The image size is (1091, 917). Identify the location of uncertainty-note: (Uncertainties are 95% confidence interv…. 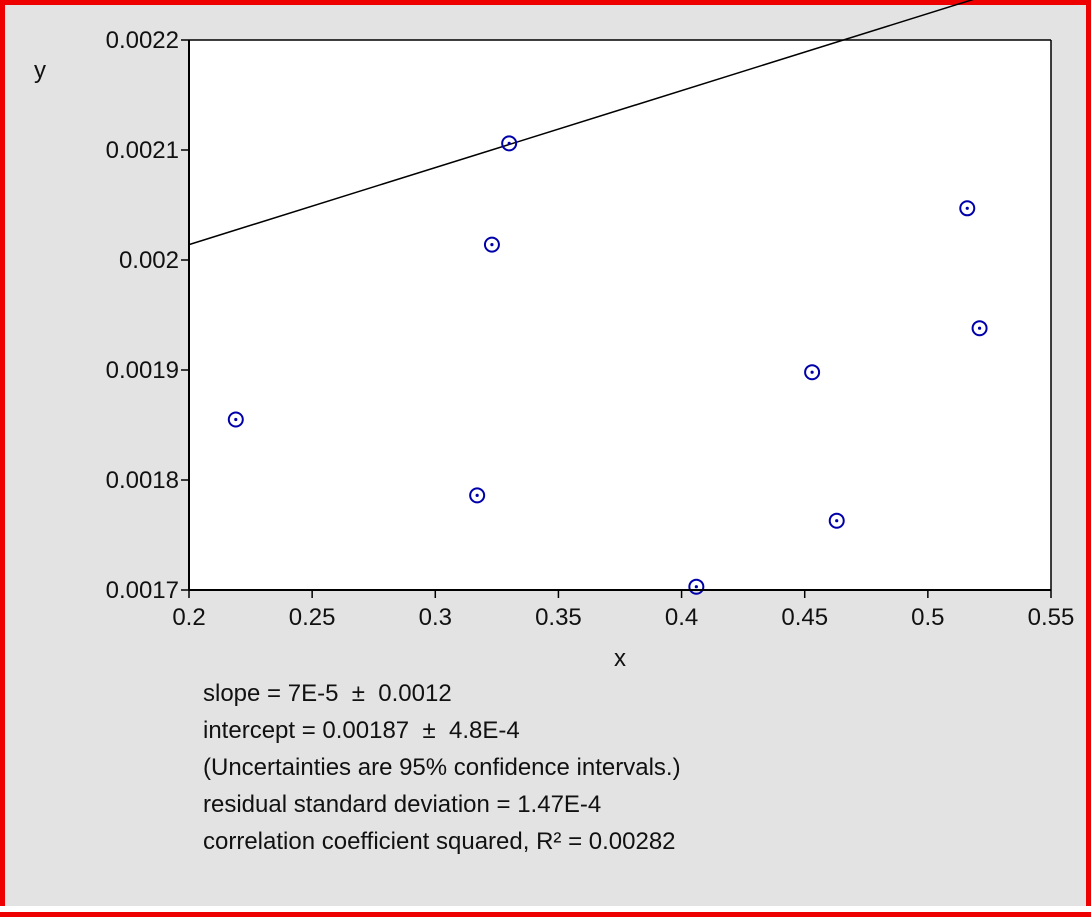
(442, 767).